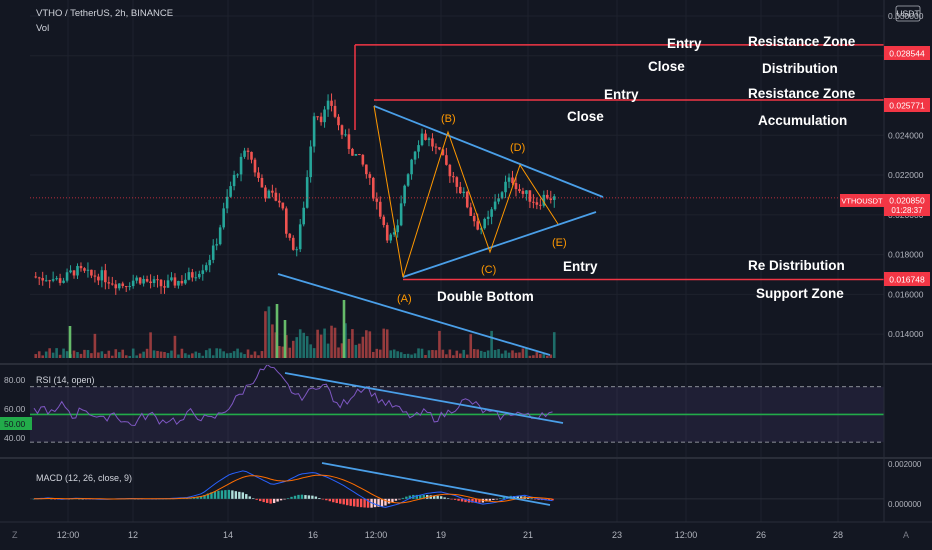 The width and height of the screenshot is (932, 550). What do you see at coordinates (761, 535) in the screenshot?
I see `time-tick: 26` at bounding box center [761, 535].